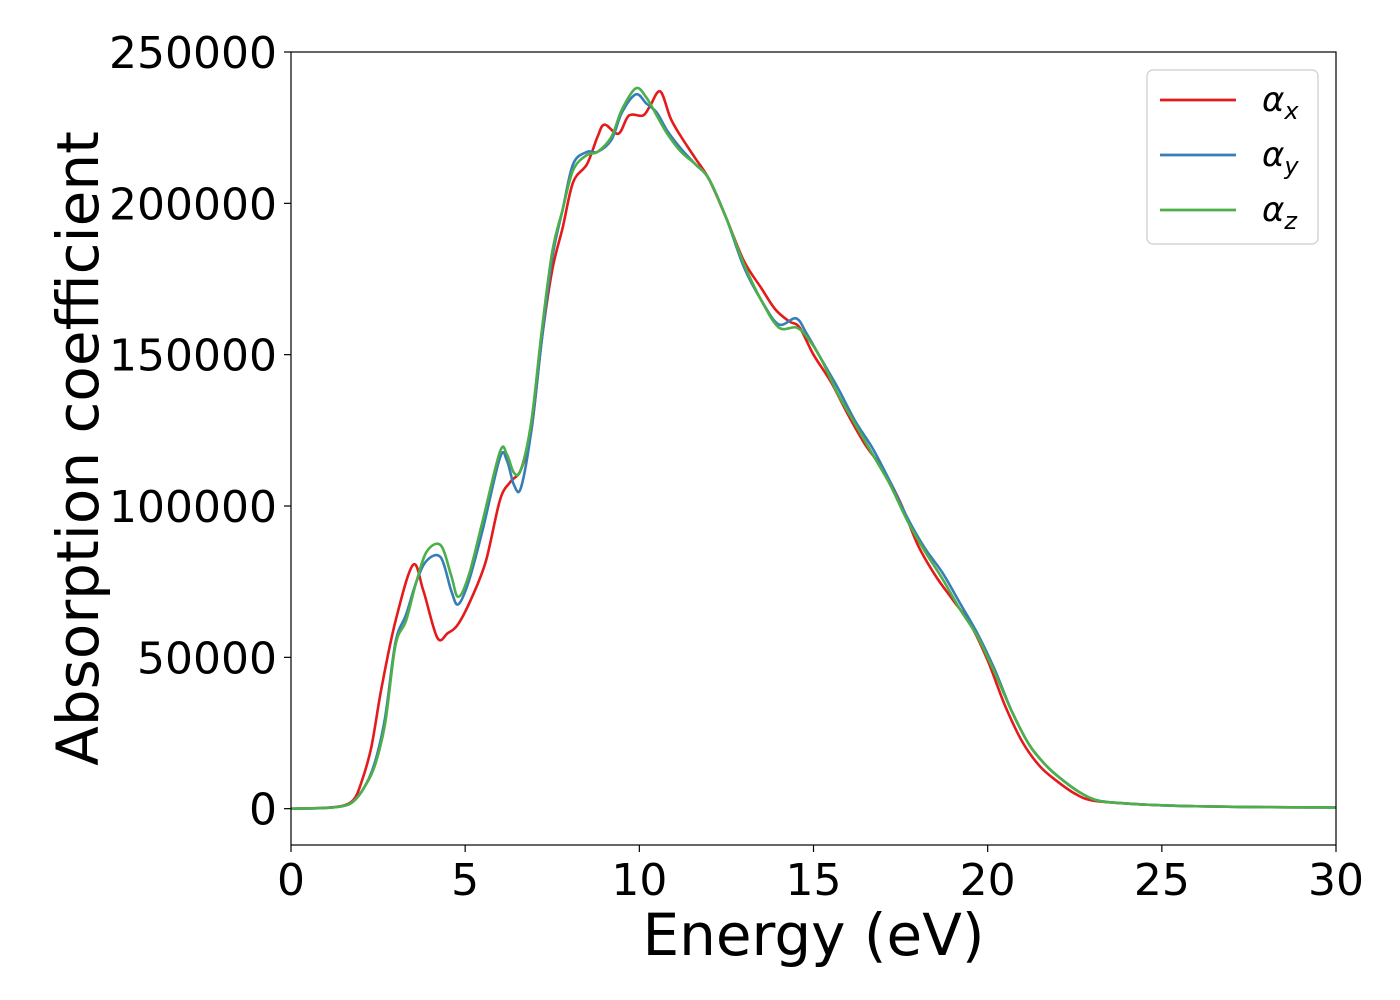 Image resolution: width=1400 pixels, height=1000 pixels. I want to click on y-tick-label: 100000, so click(193, 507).